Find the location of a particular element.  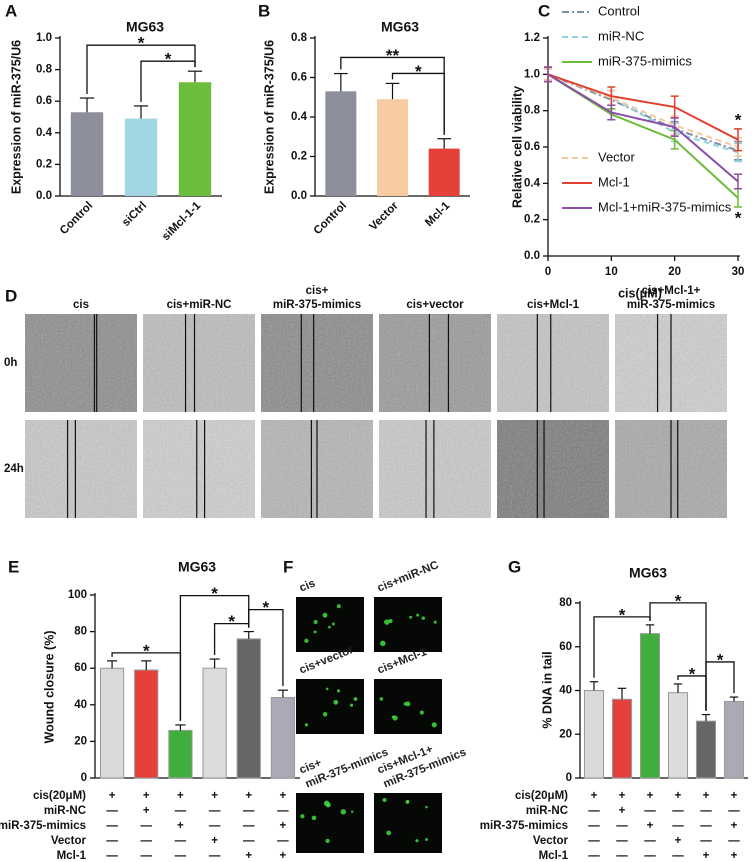

table-row-label: miR-NC is located at coordinates (65, 811).